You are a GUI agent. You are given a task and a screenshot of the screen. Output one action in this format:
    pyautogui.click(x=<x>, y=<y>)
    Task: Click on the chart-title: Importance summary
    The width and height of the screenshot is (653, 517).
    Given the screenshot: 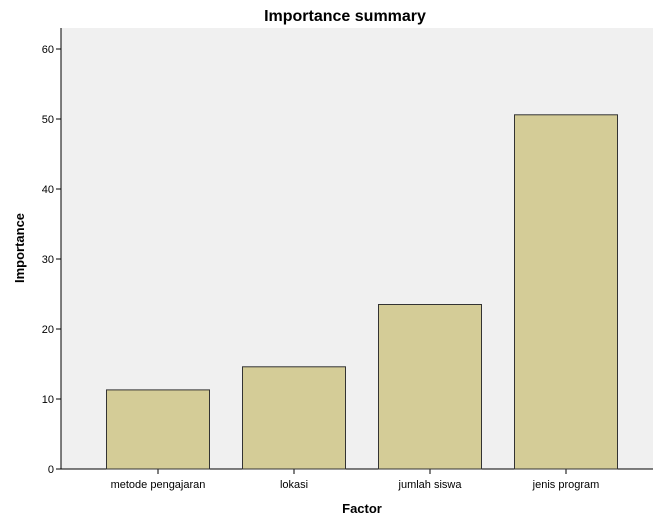 What is the action you would take?
    pyautogui.click(x=345, y=16)
    